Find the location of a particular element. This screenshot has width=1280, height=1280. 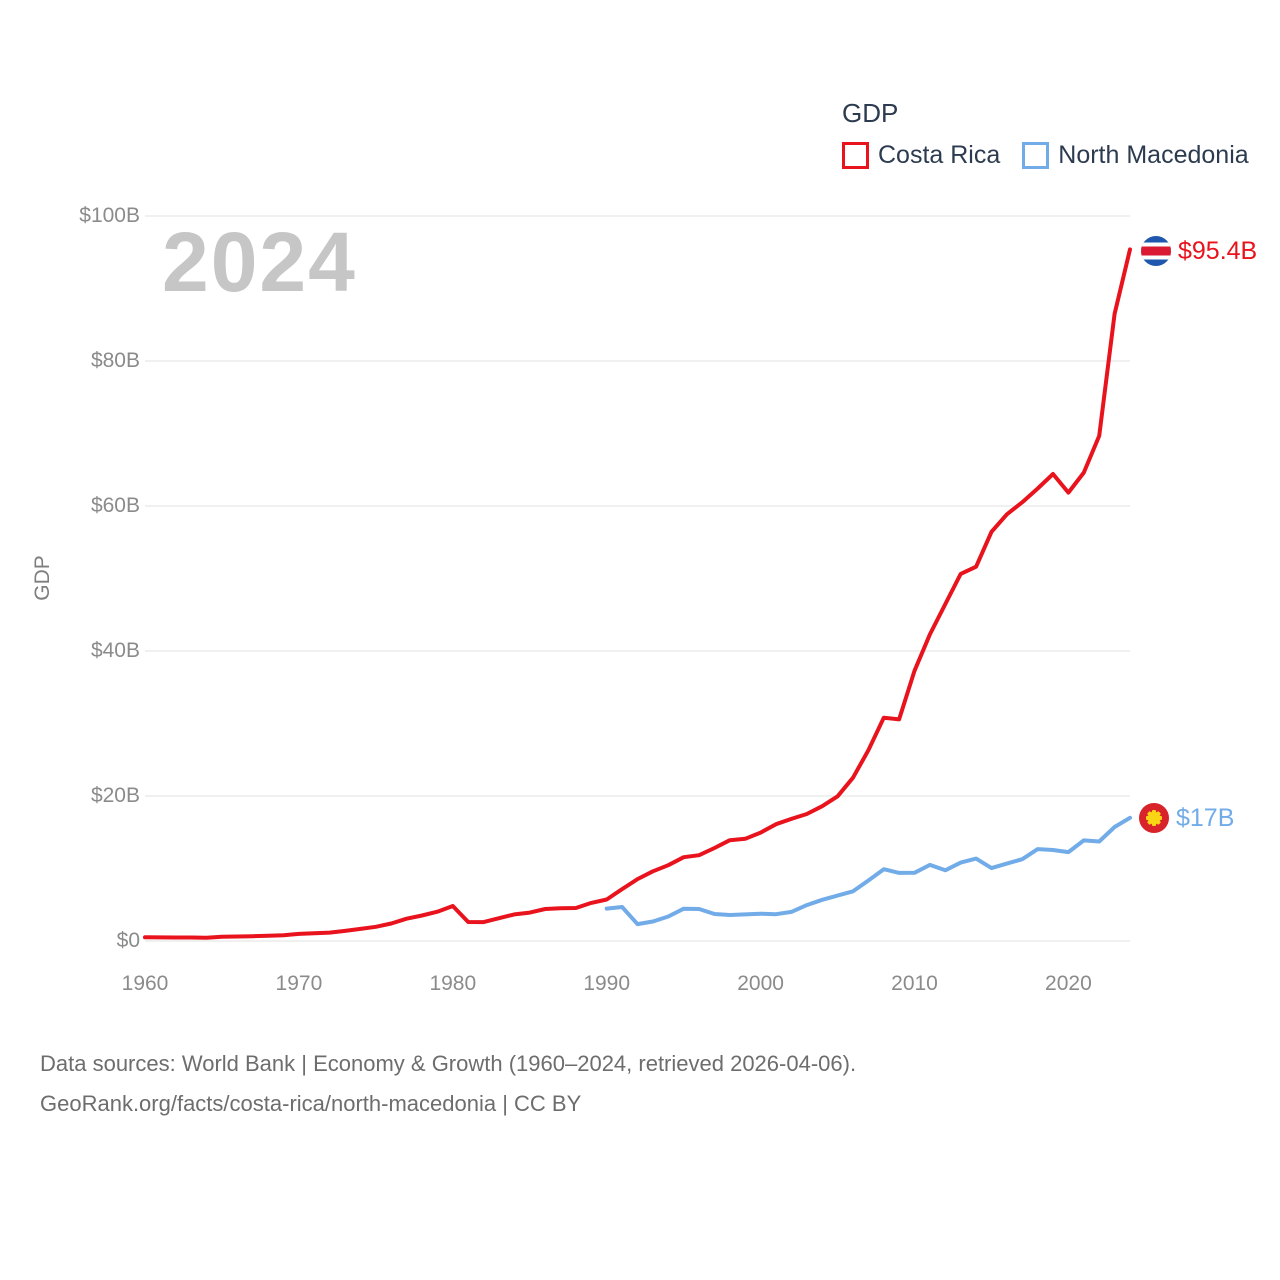

costa-rica-flag-icon is located at coordinates (1156, 251).